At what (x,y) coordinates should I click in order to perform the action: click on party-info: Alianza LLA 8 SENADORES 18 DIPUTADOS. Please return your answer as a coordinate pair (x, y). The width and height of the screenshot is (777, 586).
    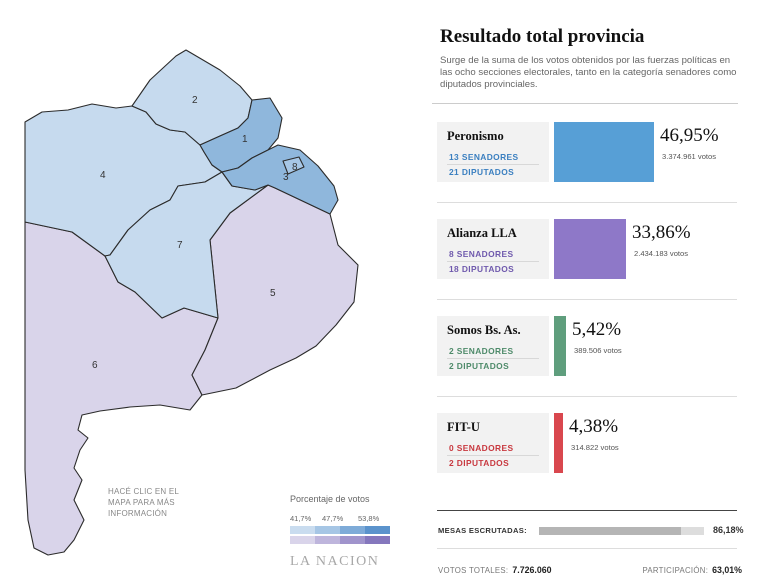
    Looking at the image, I should click on (493, 249).